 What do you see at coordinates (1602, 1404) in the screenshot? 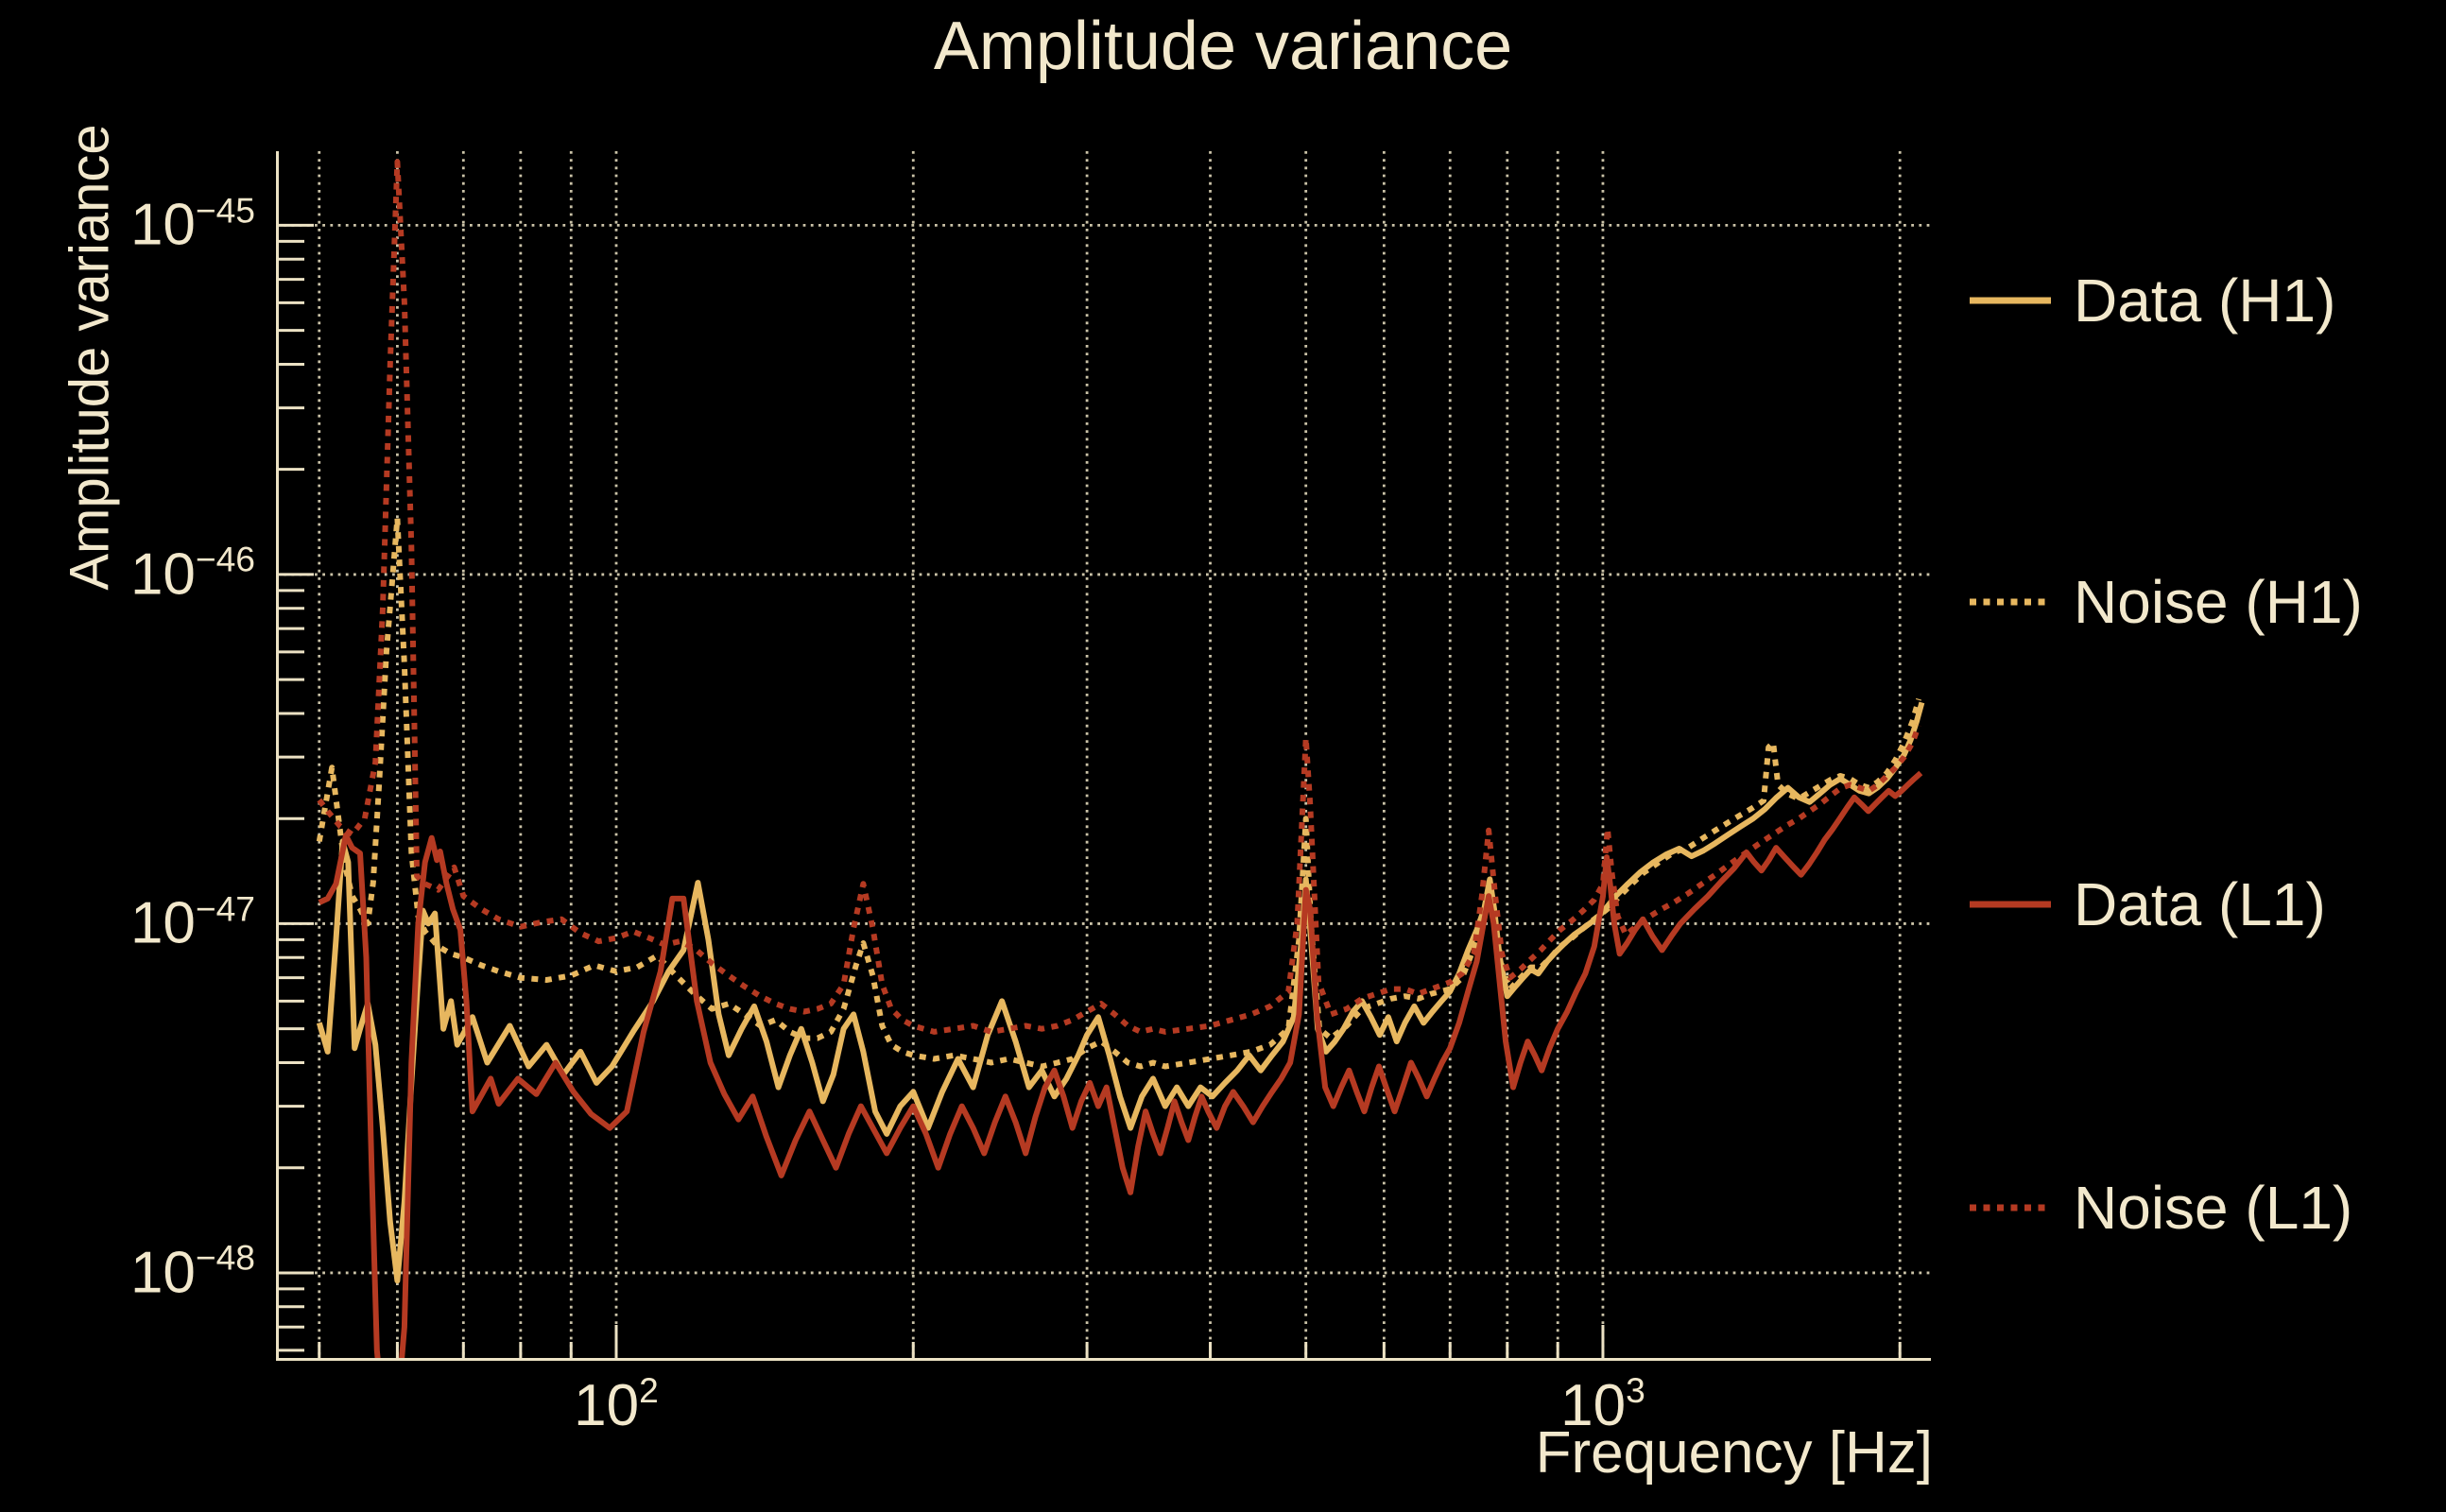
I see `x-tick-label-1e3: 10³` at bounding box center [1602, 1404].